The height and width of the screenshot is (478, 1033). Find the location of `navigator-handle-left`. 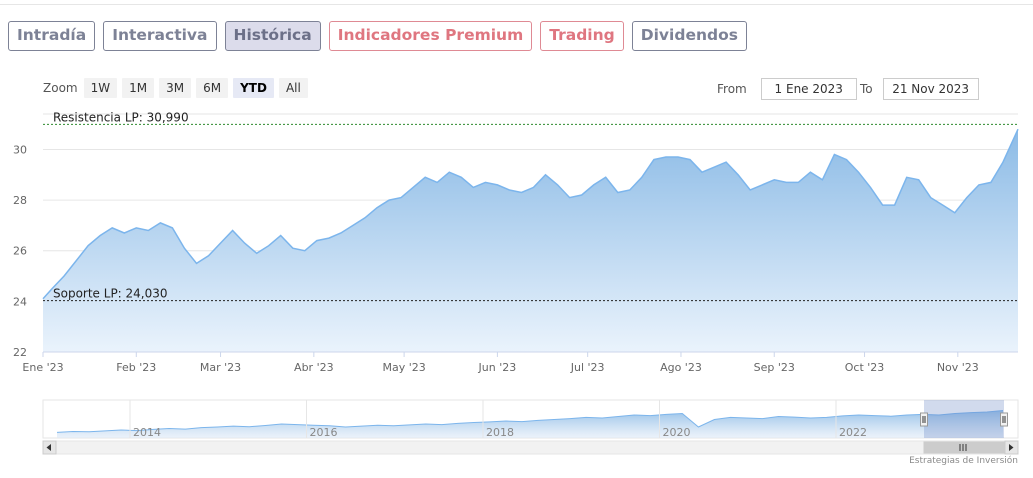

navigator-handle-left is located at coordinates (924, 419).